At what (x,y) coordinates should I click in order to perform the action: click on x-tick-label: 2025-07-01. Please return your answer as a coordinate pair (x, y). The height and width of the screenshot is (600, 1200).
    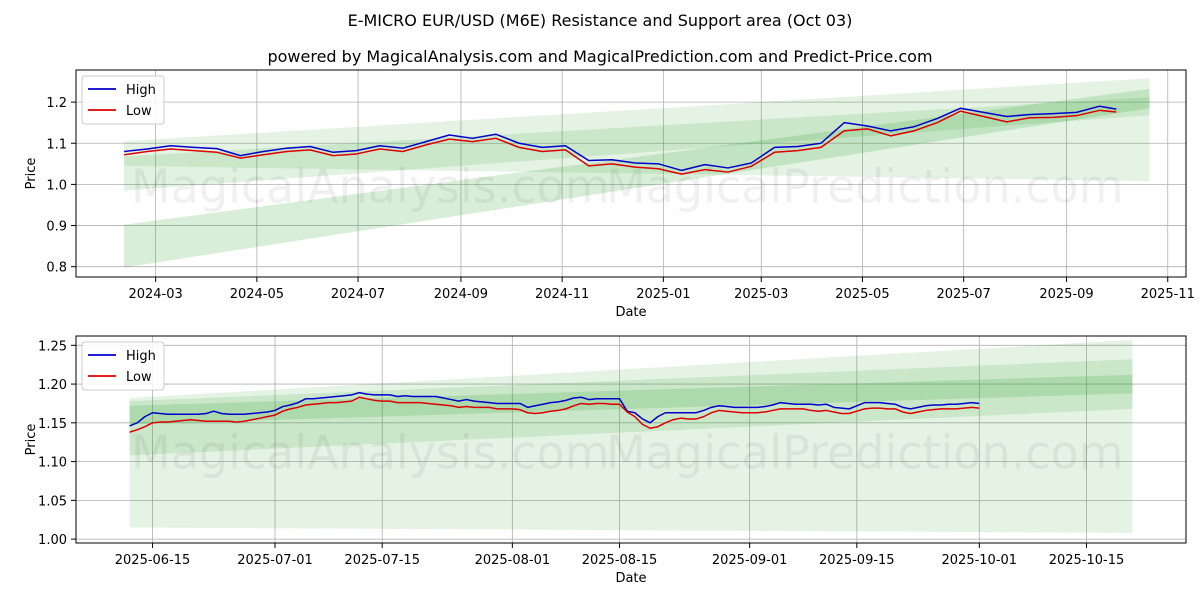
    Looking at the image, I should click on (275, 560).